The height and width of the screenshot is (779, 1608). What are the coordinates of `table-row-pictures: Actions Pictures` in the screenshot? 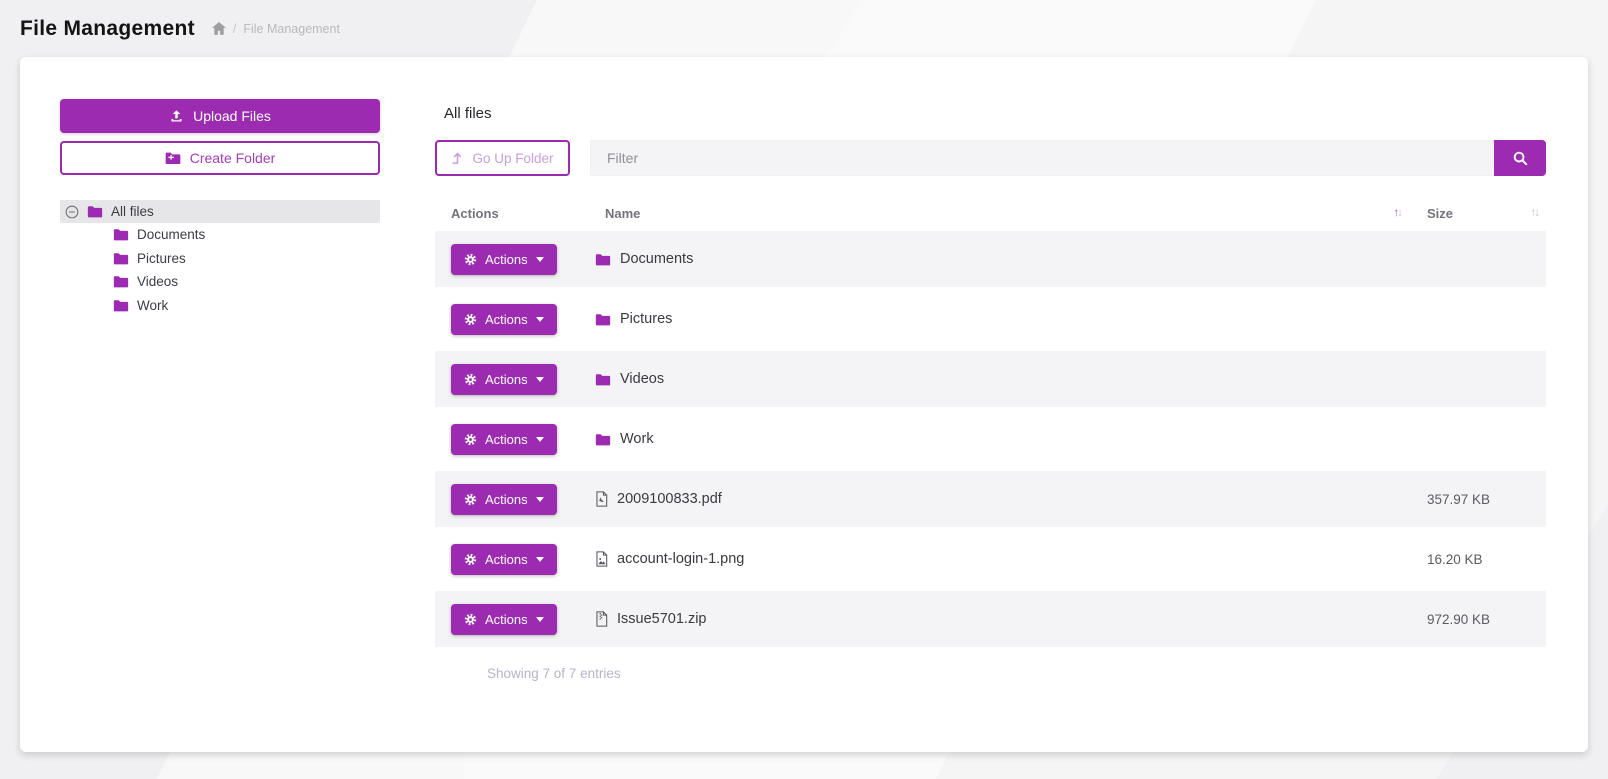 It's located at (990, 319).